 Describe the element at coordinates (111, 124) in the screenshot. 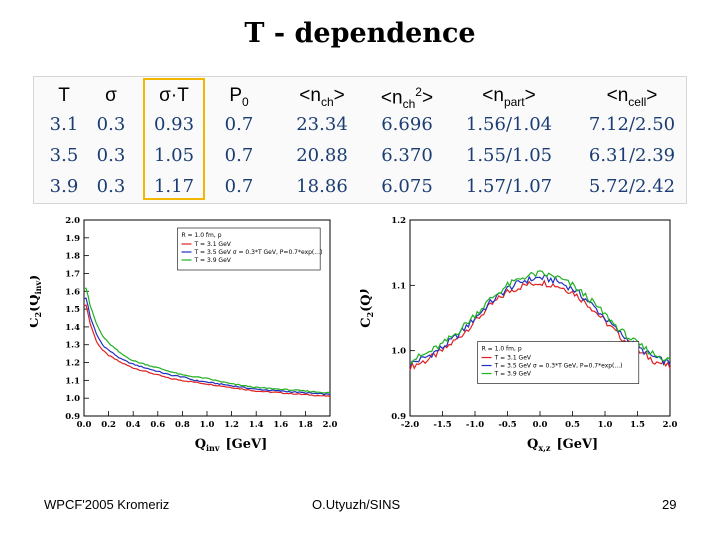

I see `table-cell-r0-c1: 0.3` at that location.